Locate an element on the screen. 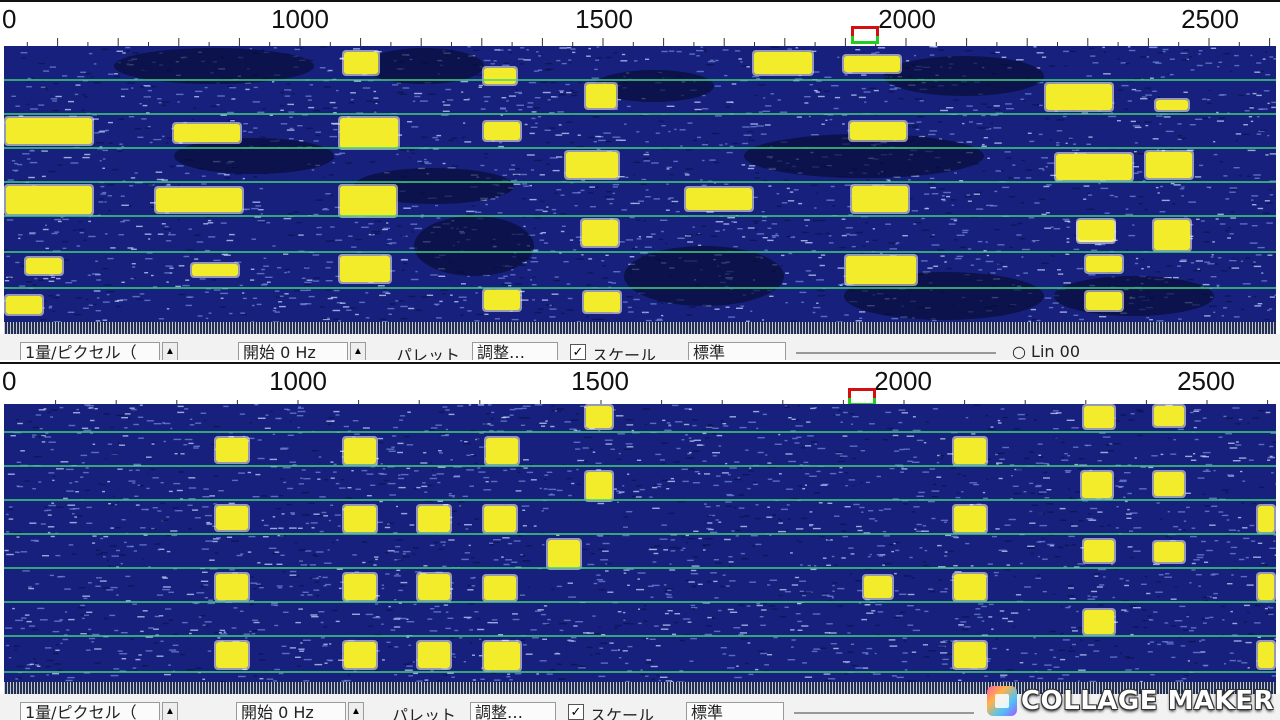  lin-option: ○ Lin 00 is located at coordinates (1046, 351).